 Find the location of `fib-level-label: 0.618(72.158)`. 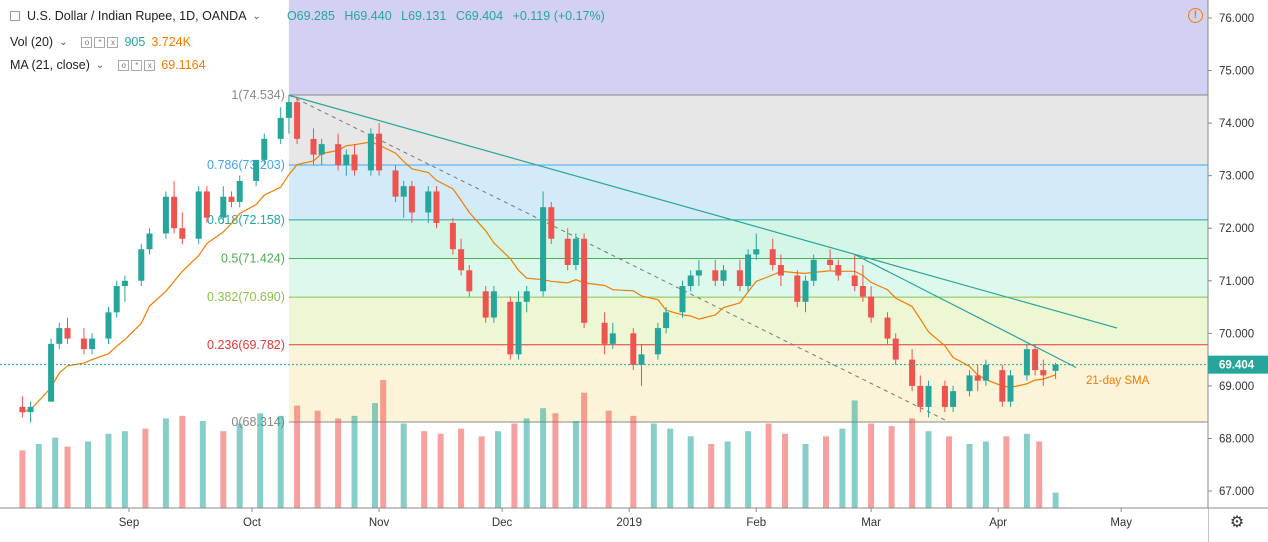

fib-level-label: 0.618(72.158) is located at coordinates (246, 220).